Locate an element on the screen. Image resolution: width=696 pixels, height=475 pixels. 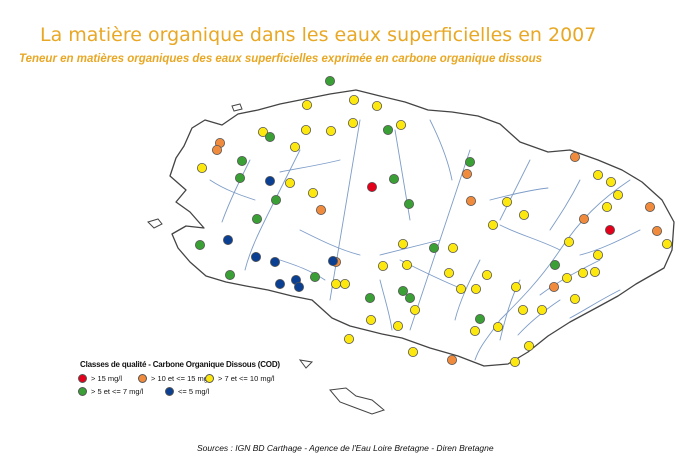
legend-item-yellow: > 7 et <= 10 mg/l is located at coordinates (240, 378).